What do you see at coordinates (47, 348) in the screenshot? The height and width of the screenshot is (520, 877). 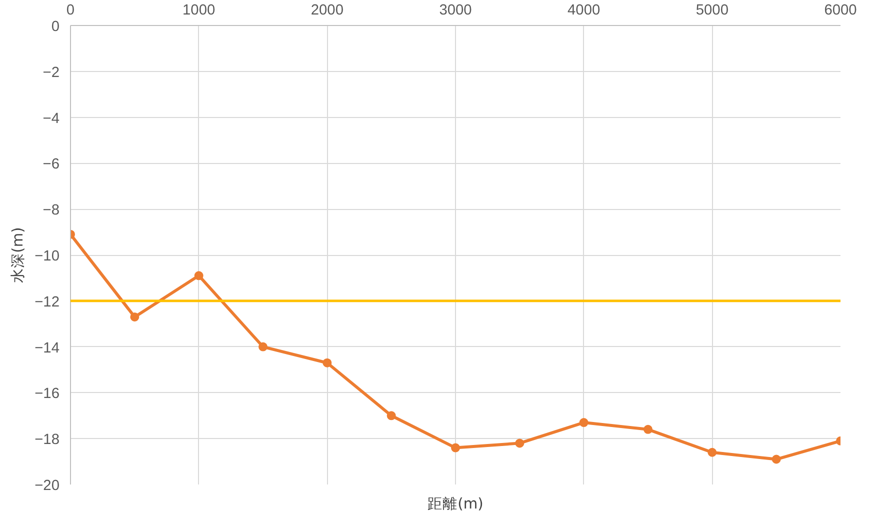 I see `y-tick-label: −14` at bounding box center [47, 348].